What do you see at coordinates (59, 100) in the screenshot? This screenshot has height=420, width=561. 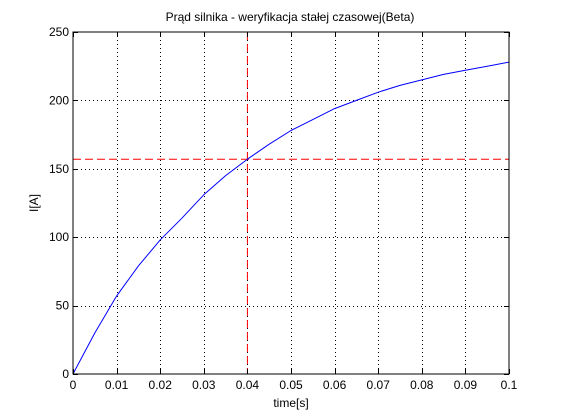 I see `y-tick-label: 200` at bounding box center [59, 100].